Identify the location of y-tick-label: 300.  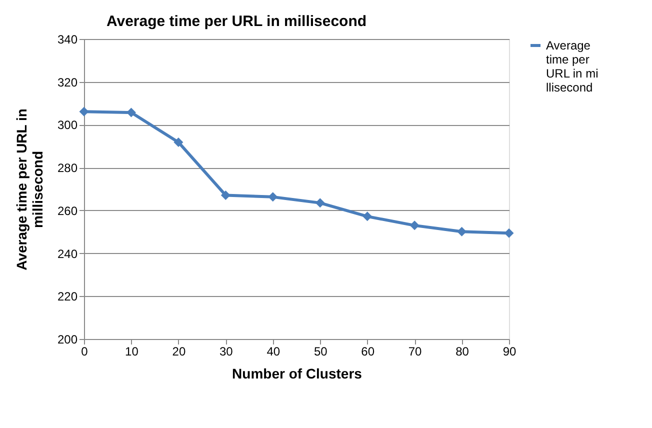
(67, 125).